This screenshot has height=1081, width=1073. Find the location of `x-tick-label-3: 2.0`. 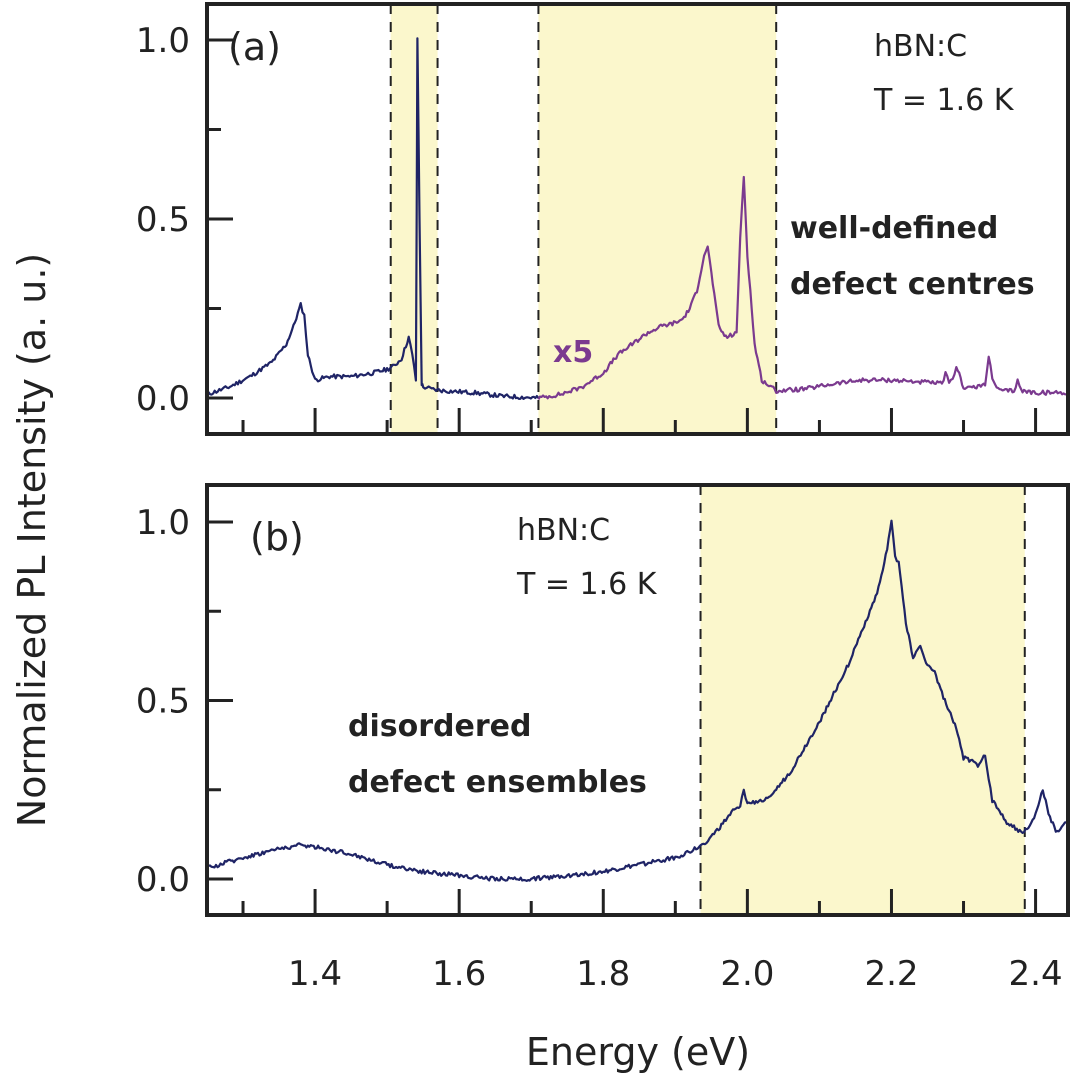

x-tick-label-3: 2.0 is located at coordinates (747, 974).